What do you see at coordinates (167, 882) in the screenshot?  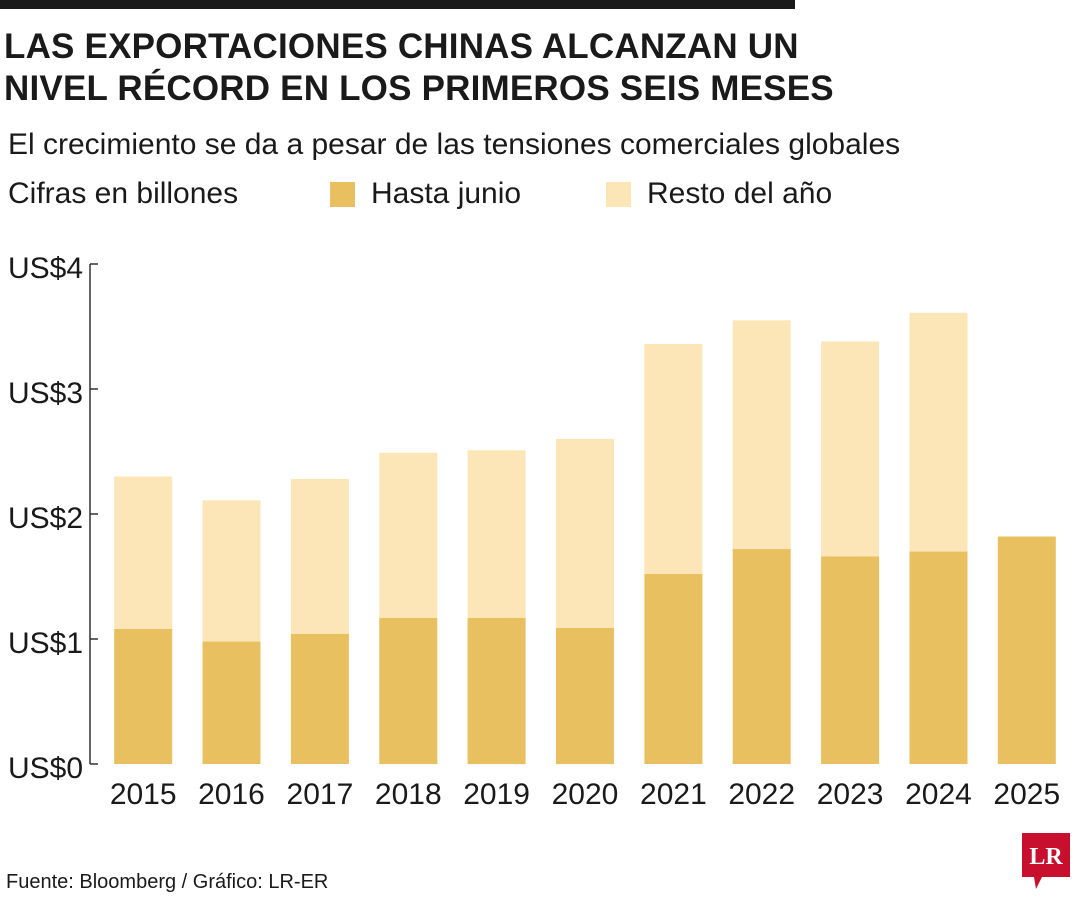 I see `source-credit: Fuente: Bloomberg / Gráfico: LR-ER` at bounding box center [167, 882].